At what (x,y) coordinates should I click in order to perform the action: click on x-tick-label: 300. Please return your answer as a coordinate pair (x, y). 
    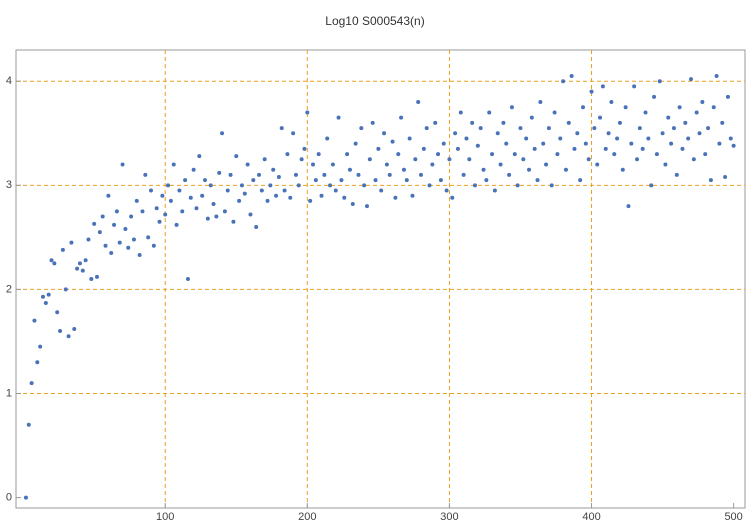
    Looking at the image, I should click on (449, 517).